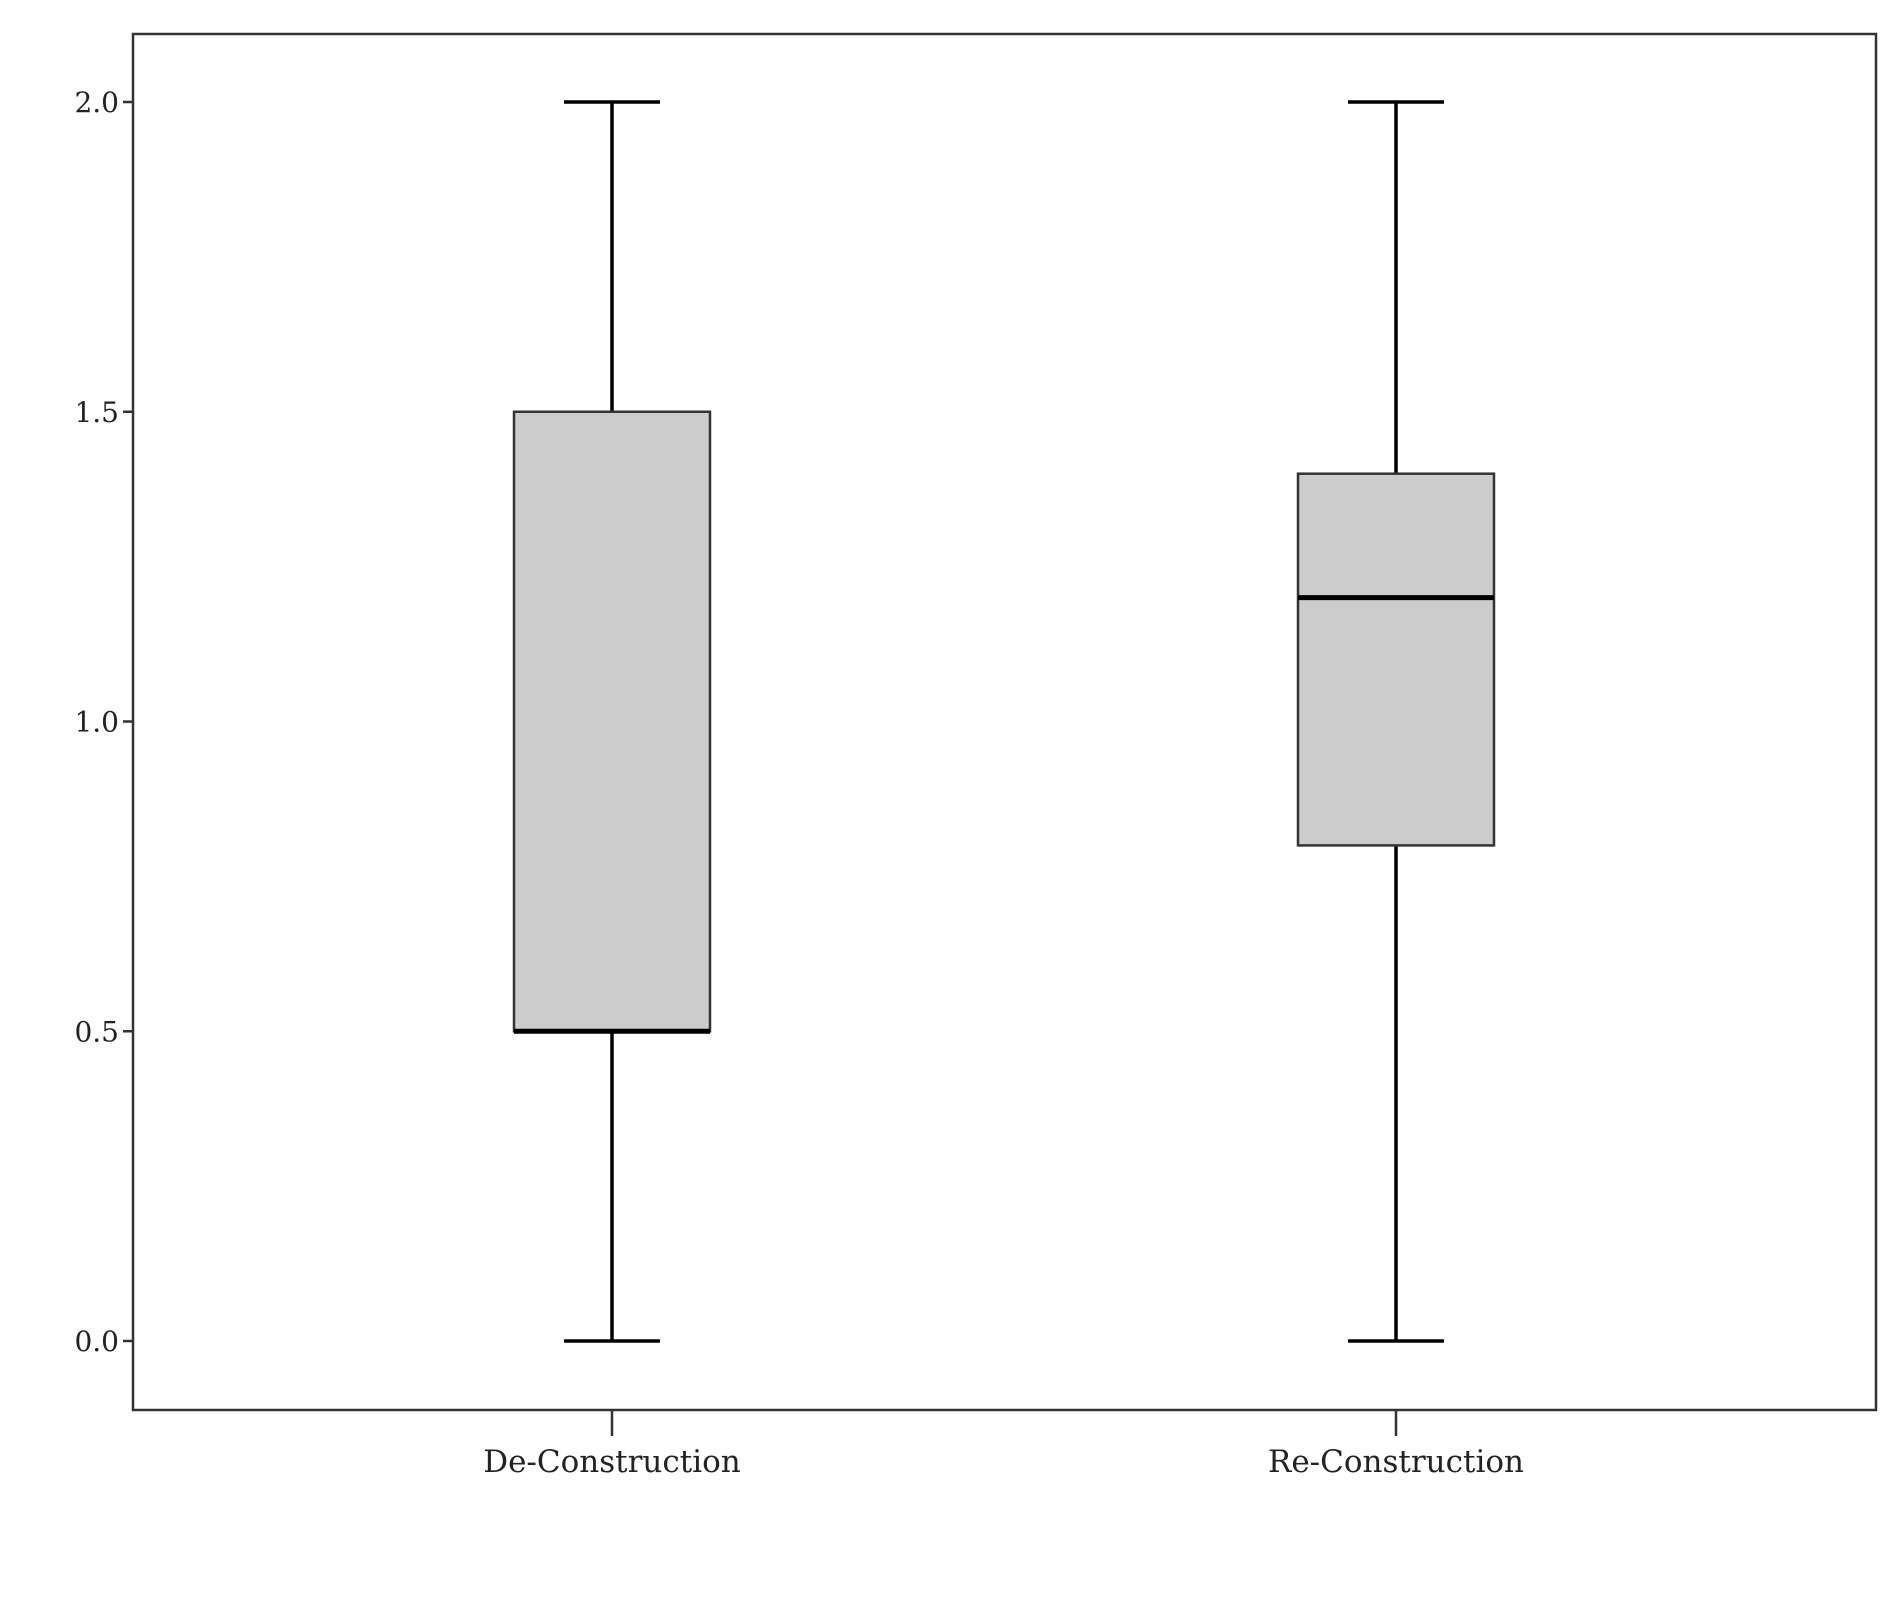  I want to click on y-tick-label: 0.5, so click(96, 1031).